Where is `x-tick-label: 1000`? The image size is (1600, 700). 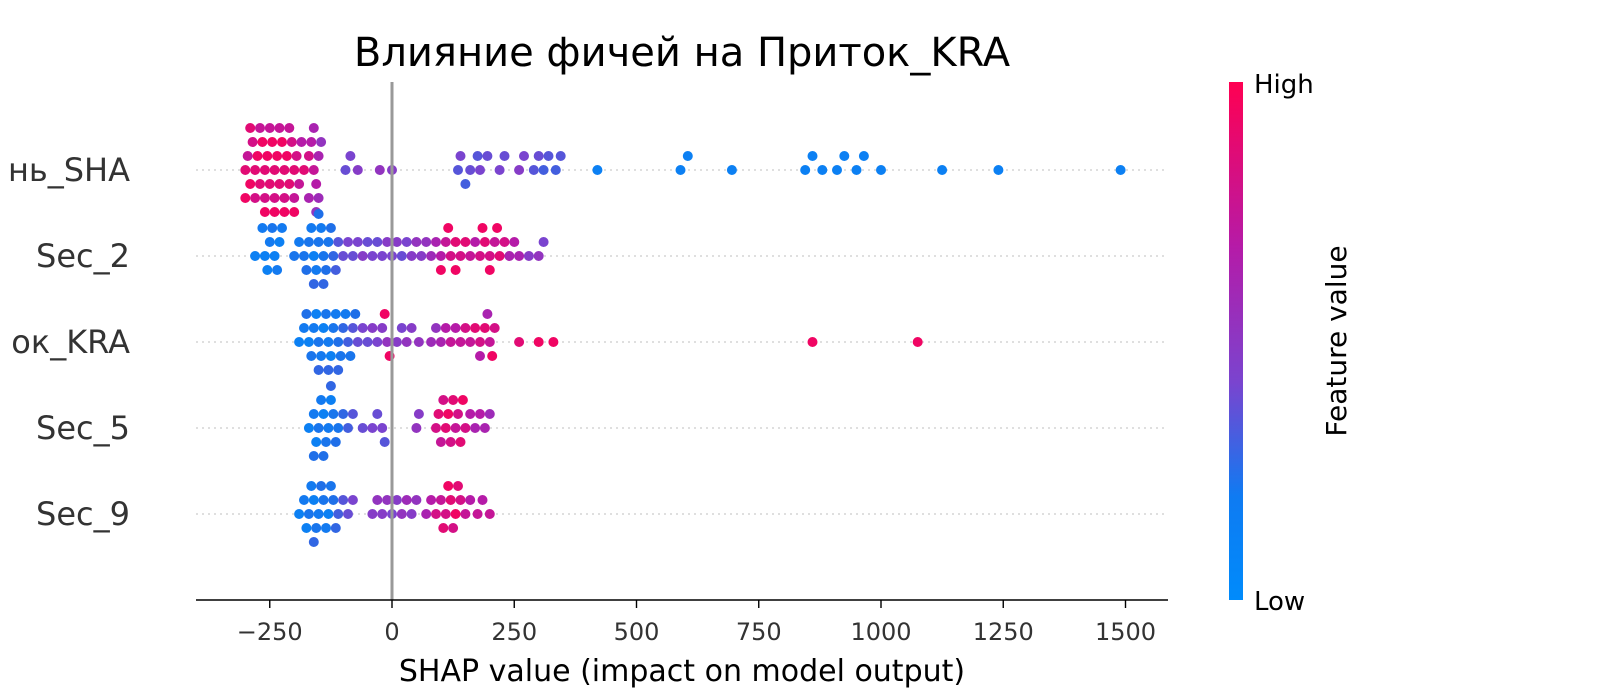 x-tick-label: 1000 is located at coordinates (880, 632).